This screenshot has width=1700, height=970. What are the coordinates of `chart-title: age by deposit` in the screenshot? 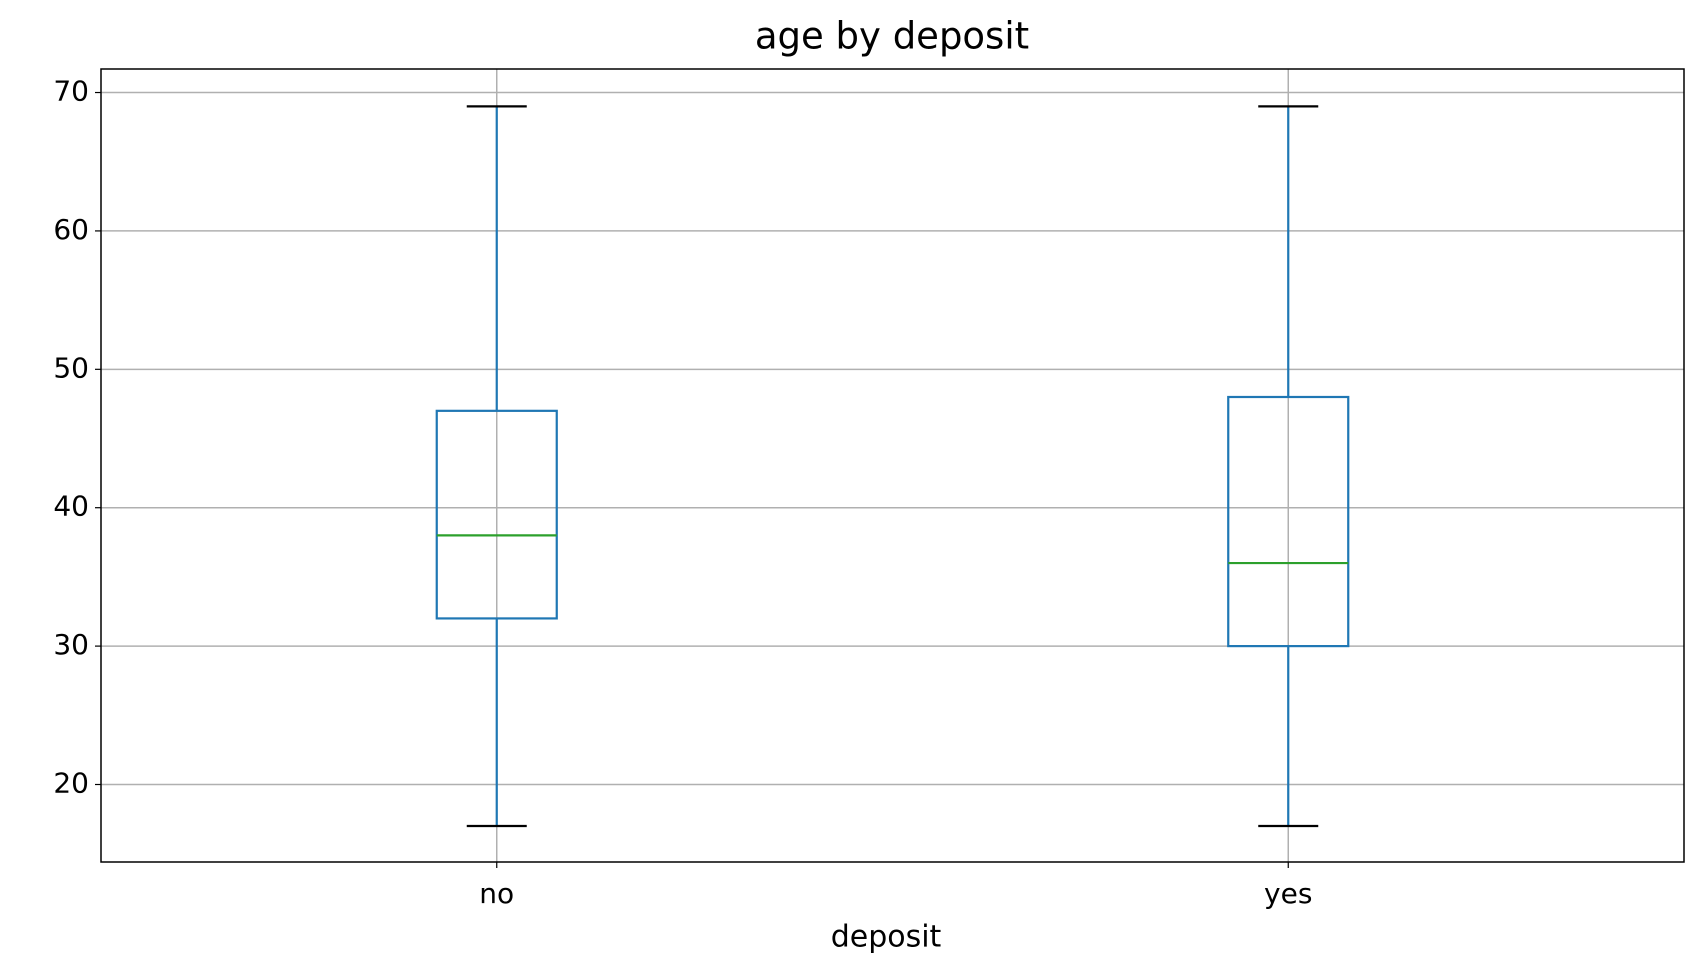 It's located at (892, 36).